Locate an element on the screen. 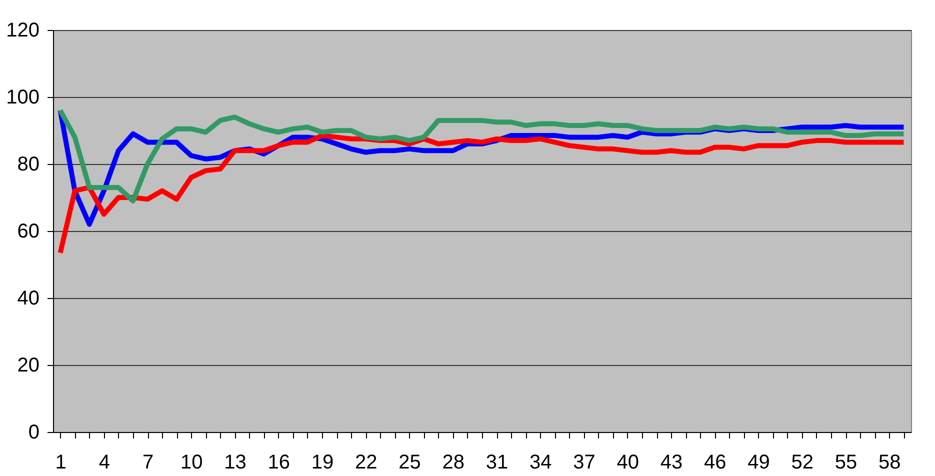 This screenshot has width=935, height=476. x-tick-label: 55 is located at coordinates (846, 463).